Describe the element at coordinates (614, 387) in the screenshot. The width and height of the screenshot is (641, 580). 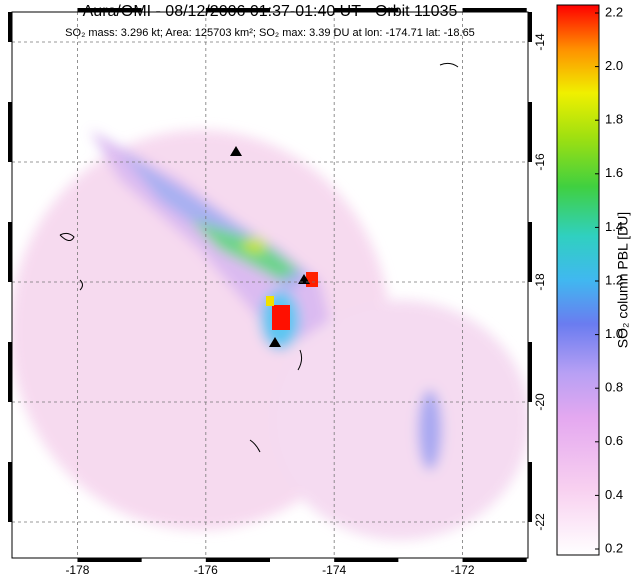
I see `colorbar-tick-label: 0.8` at that location.